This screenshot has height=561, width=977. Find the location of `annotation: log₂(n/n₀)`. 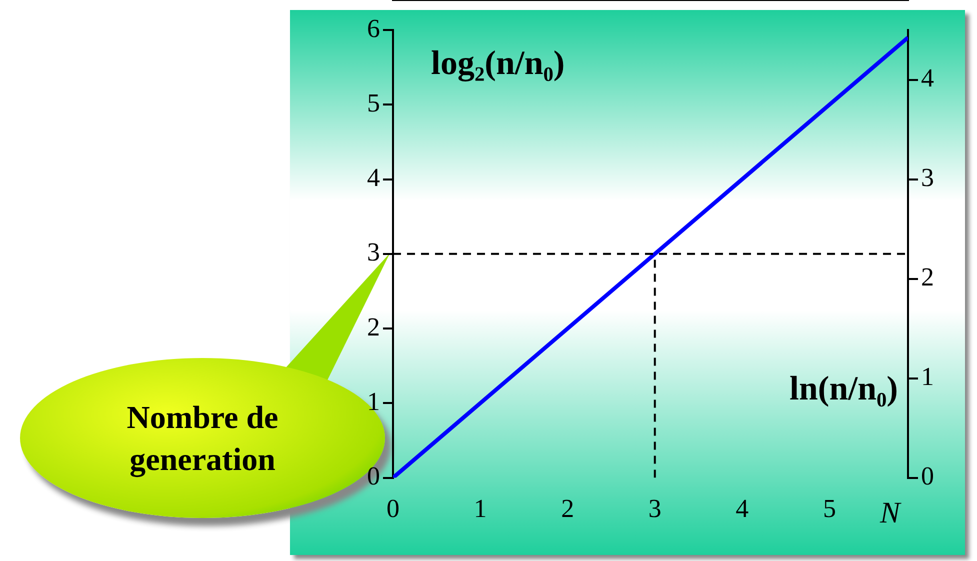

annotation: log₂(n/n₀) is located at coordinates (498, 63).